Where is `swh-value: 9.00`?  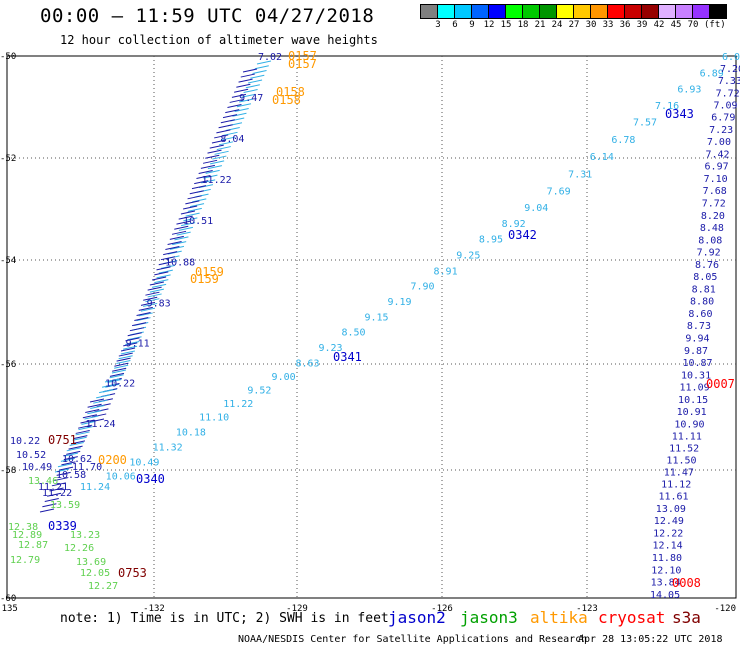 swh-value: 9.00 is located at coordinates (284, 377).